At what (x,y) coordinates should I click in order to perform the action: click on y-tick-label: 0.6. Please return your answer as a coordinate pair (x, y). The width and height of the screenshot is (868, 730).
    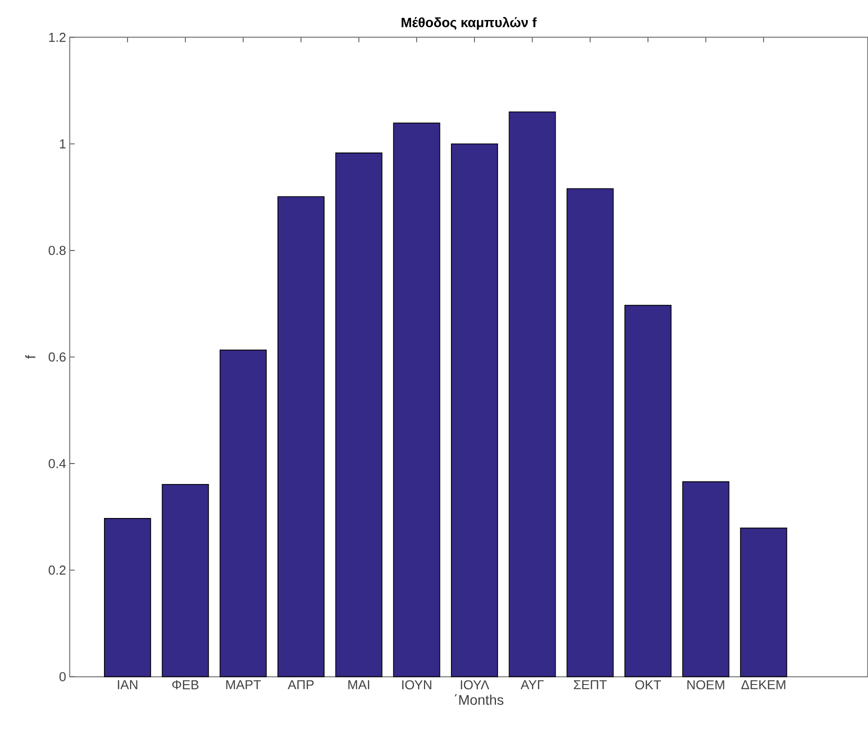
    Looking at the image, I should click on (57, 357).